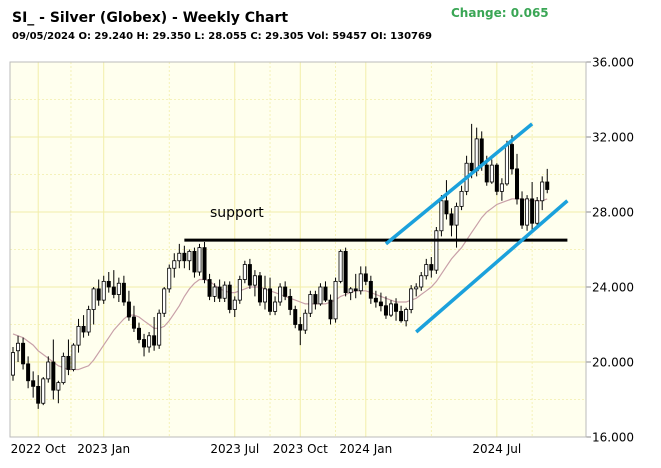 This screenshot has height=468, width=661. I want to click on y-axis: 16.000 20.000 24.000 28.000 32.000 36.000, so click(610, 250).